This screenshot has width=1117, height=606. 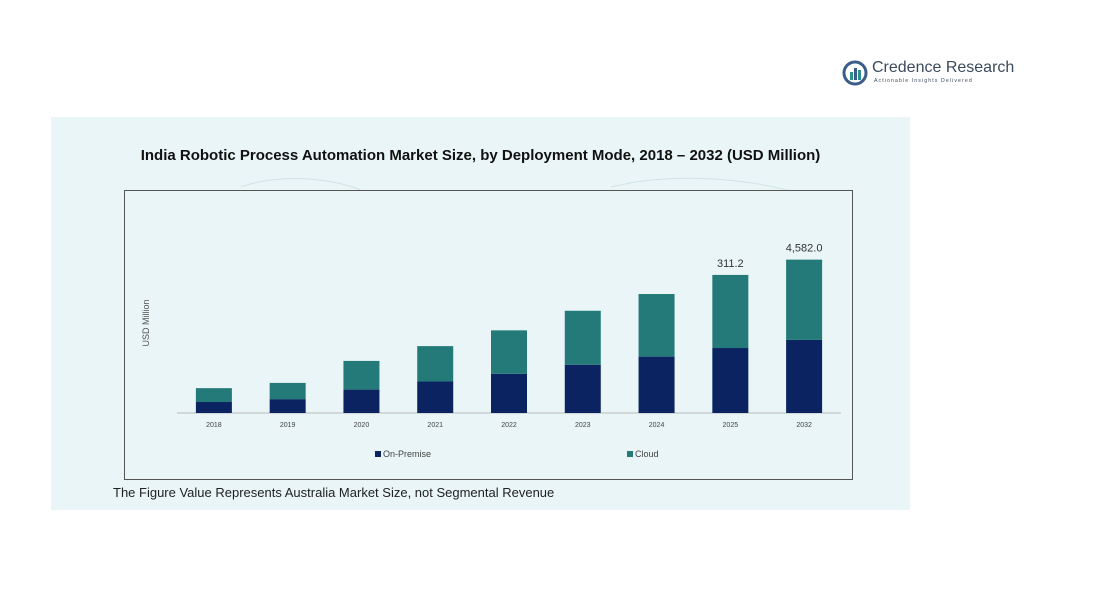 I want to click on bar-on-premise-2023, so click(x=582, y=388).